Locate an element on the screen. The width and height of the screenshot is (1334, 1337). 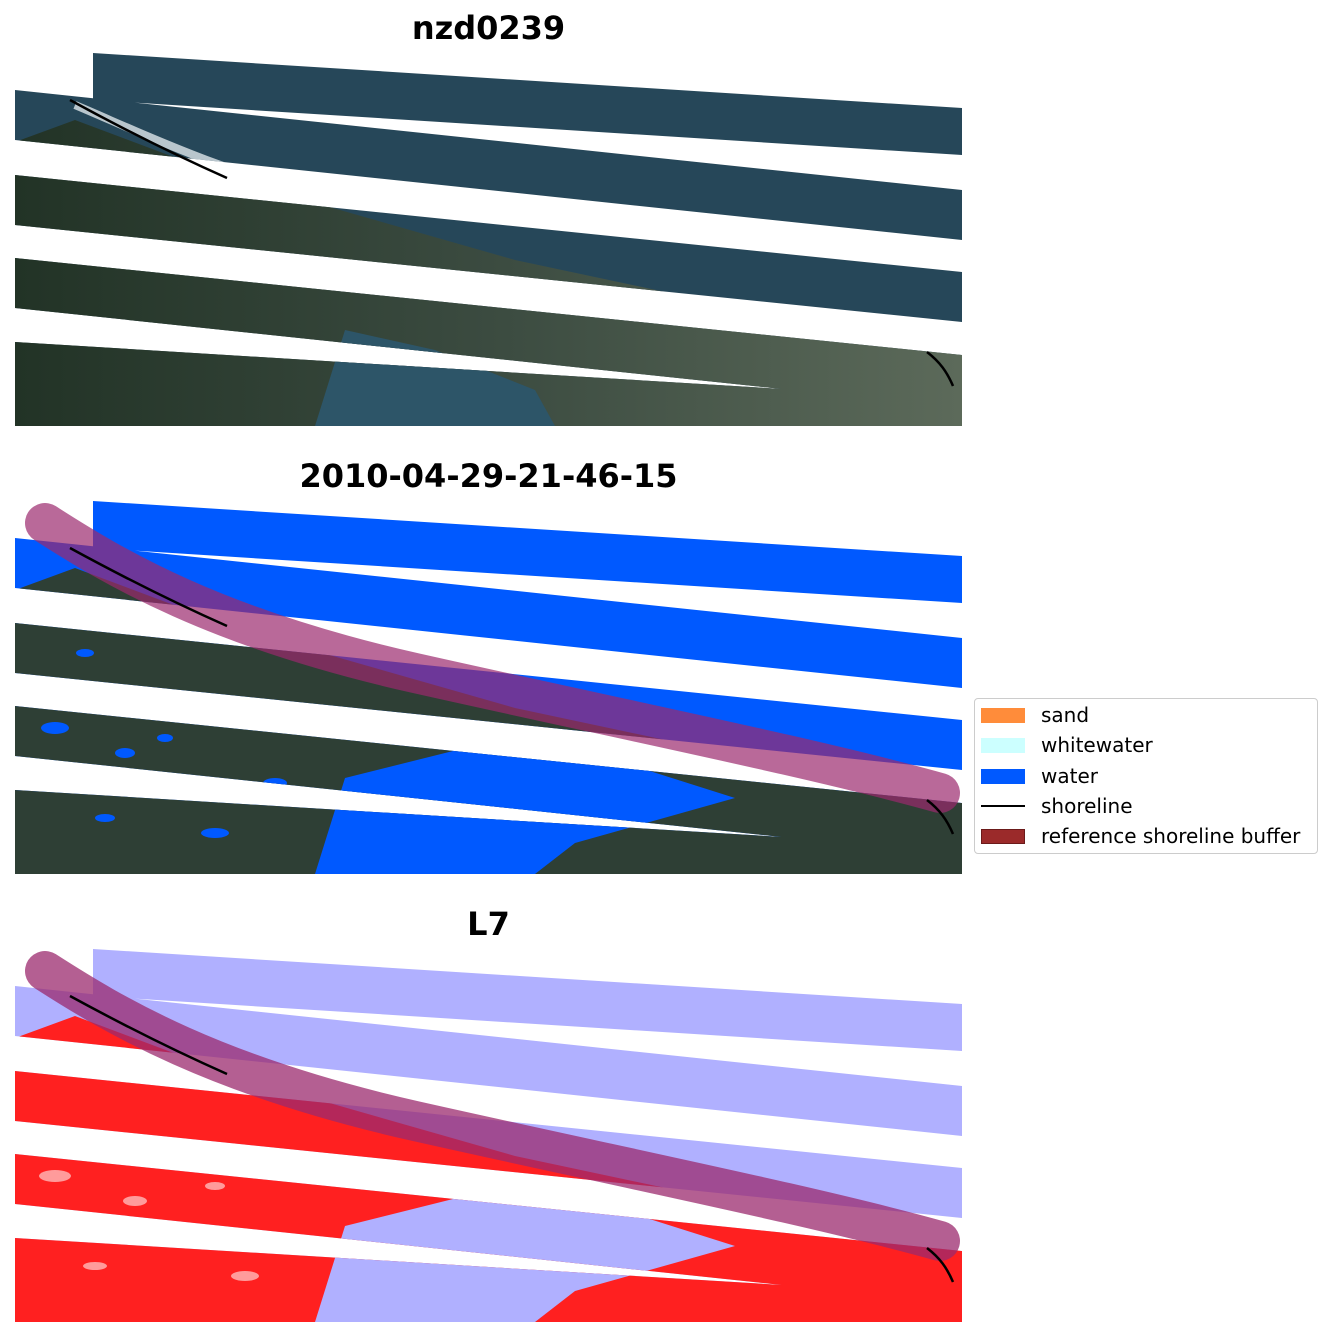
inland-water-patches is located at coordinates (164, 743).